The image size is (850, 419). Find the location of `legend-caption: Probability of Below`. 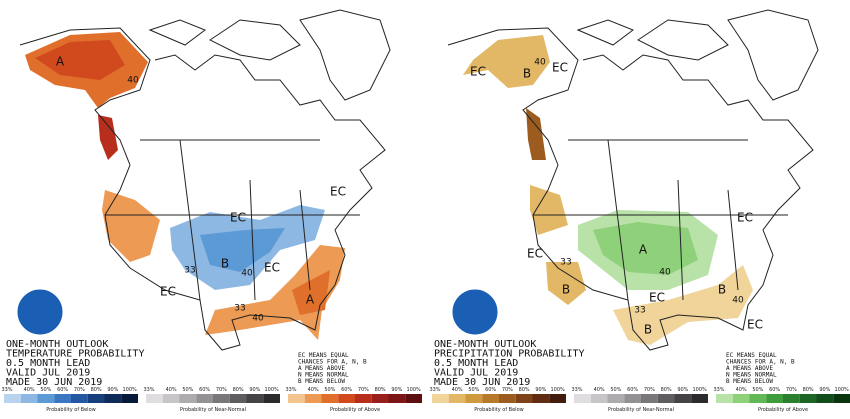

legend-caption: Probability of Below is located at coordinates (498, 410).